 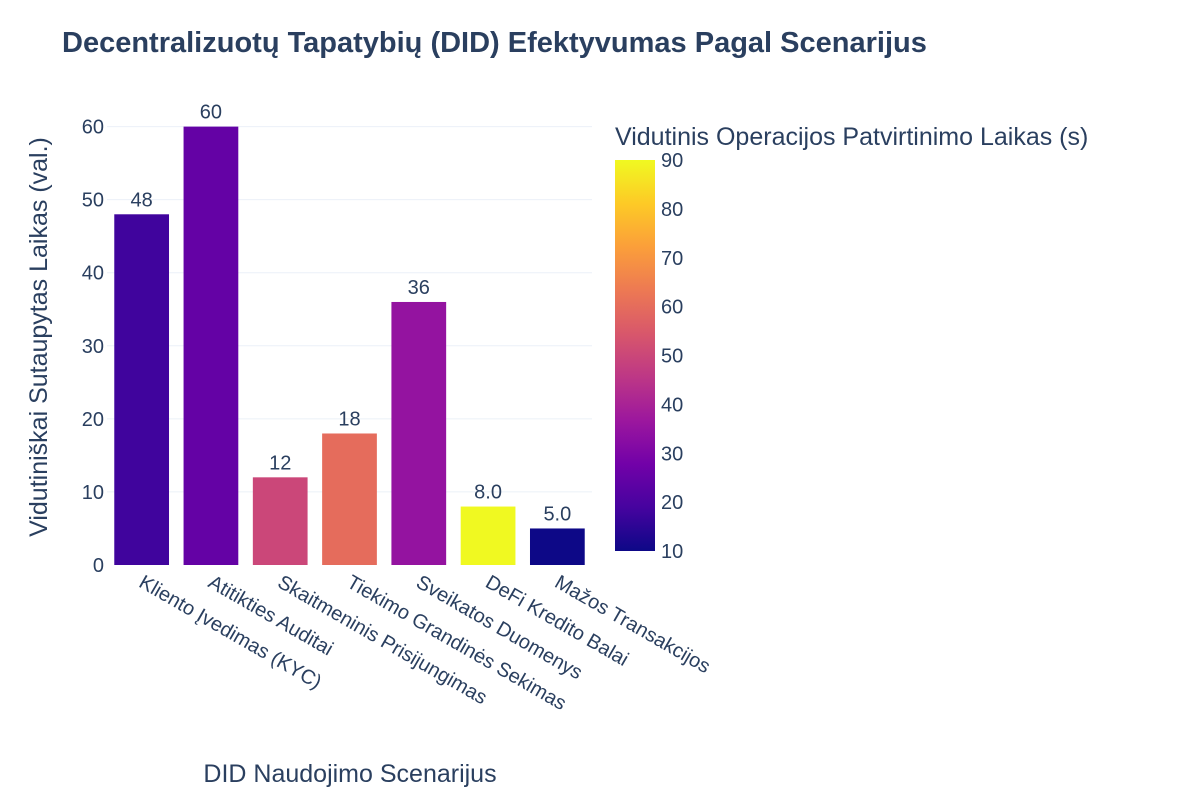 I want to click on y-tick-label: 30, so click(x=93, y=347).